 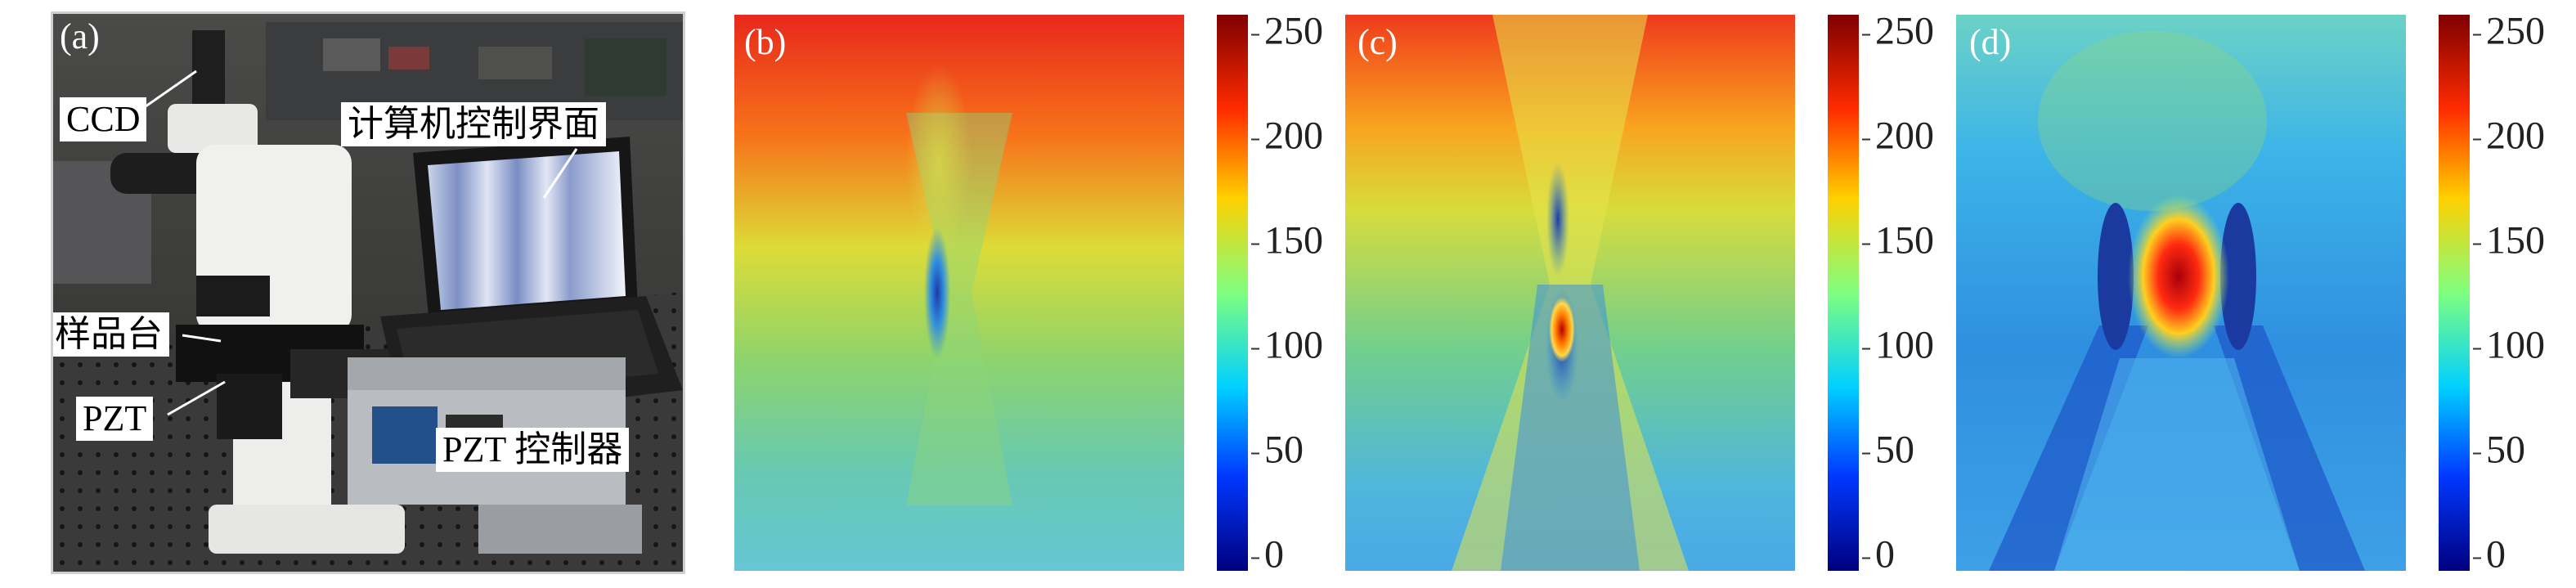 What do you see at coordinates (103, 119) in the screenshot?
I see `ccd-annotation: CCD` at bounding box center [103, 119].